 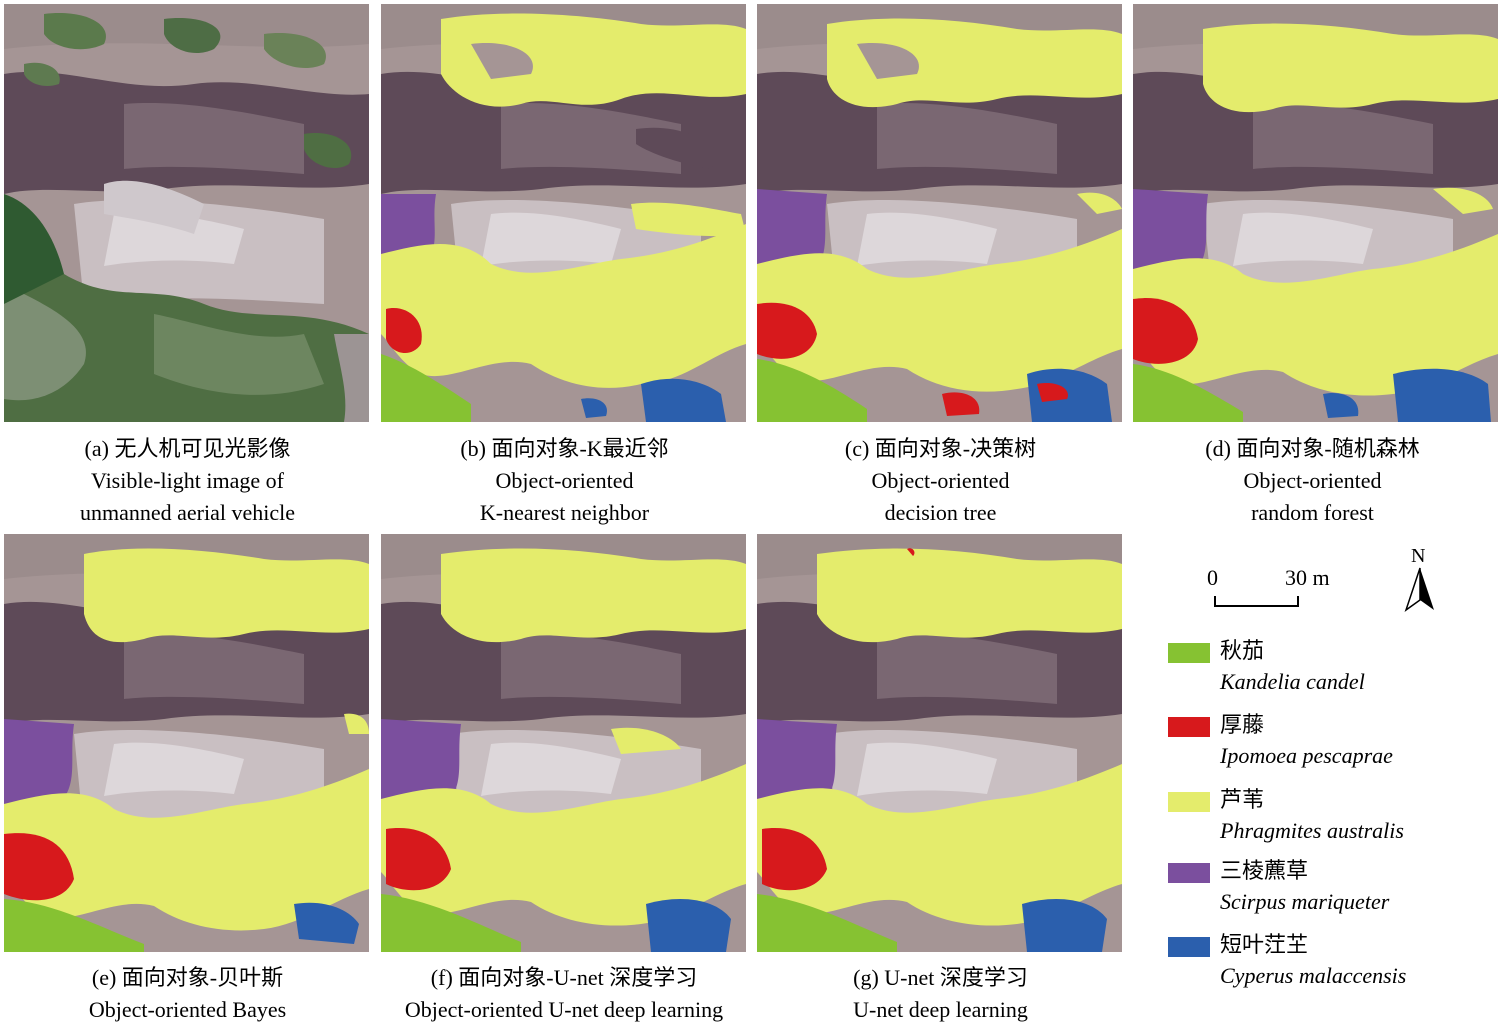 I want to click on caption-g: (g) U-net 深度学习 U-net deep learning, so click(x=940, y=994).